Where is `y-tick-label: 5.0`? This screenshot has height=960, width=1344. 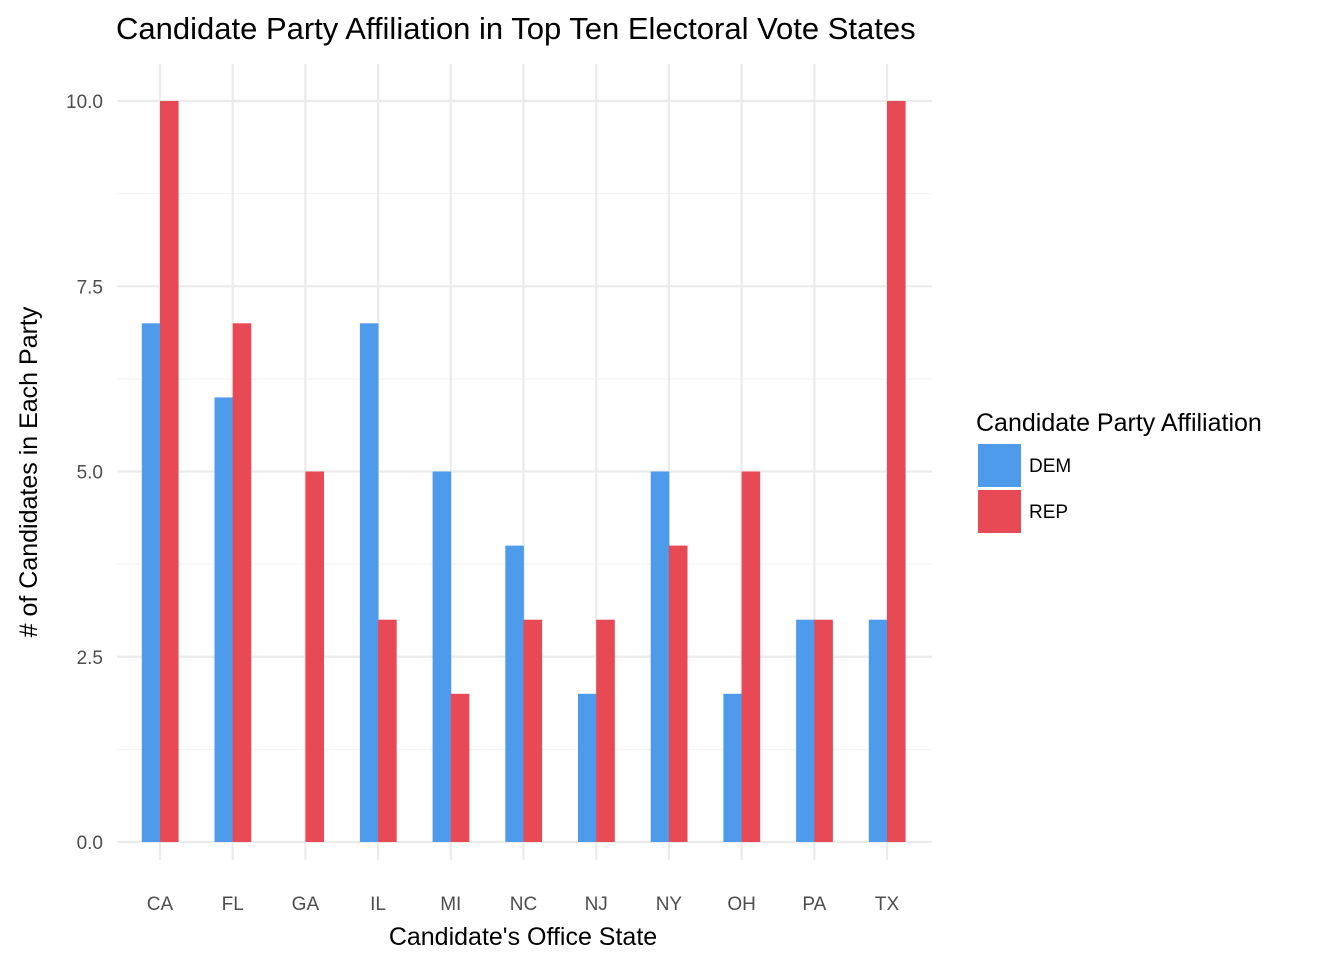 y-tick-label: 5.0 is located at coordinates (90, 473).